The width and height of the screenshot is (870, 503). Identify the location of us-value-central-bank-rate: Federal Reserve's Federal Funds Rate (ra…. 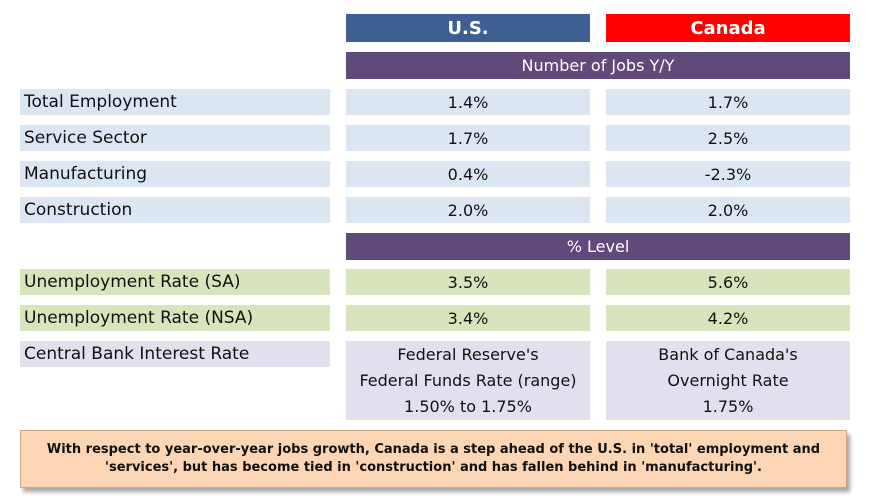
(468, 380).